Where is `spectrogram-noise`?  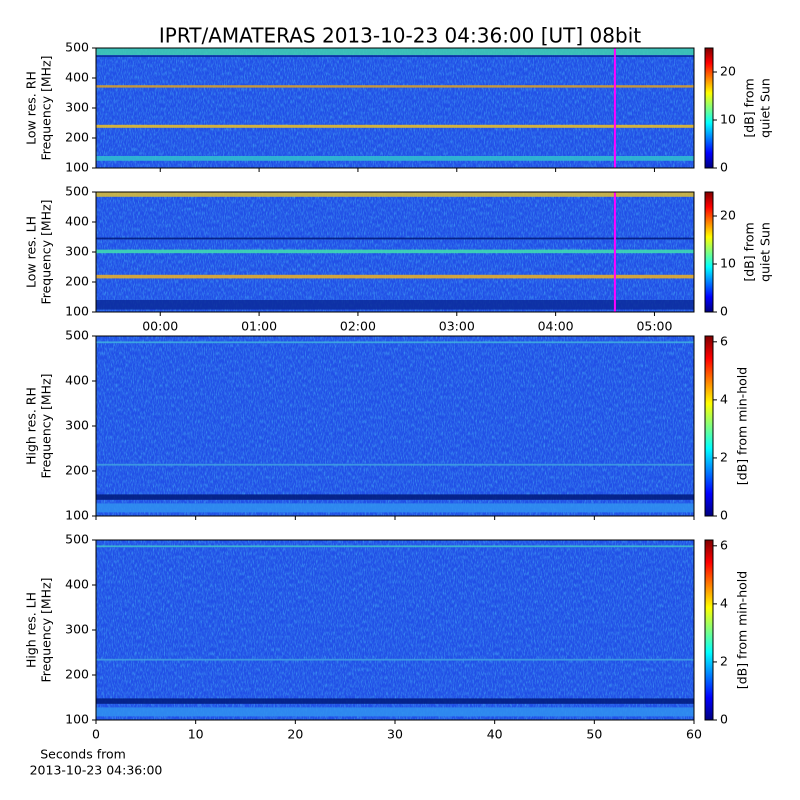 spectrogram-noise is located at coordinates (395, 108).